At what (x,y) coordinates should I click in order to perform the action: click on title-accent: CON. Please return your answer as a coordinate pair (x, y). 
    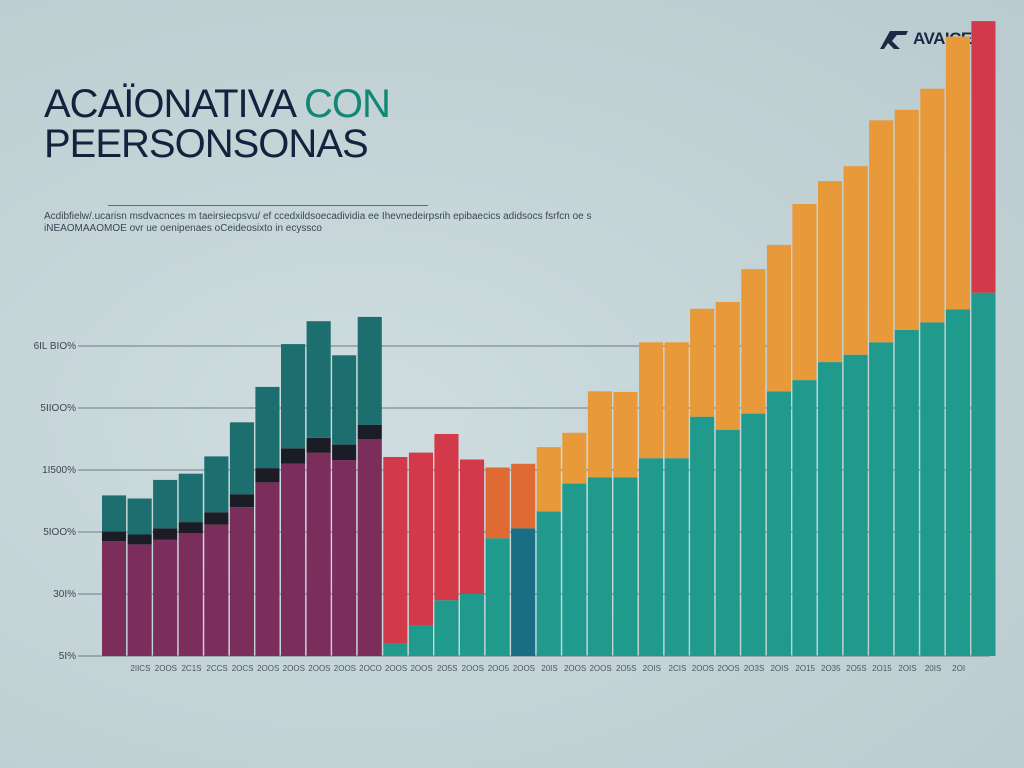
    Looking at the image, I should click on (347, 104).